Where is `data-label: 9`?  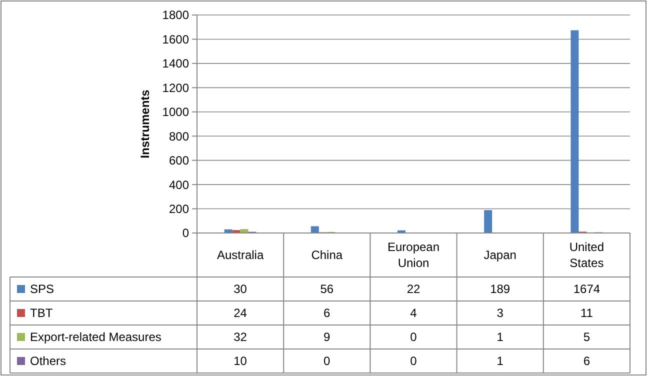 data-label: 9 is located at coordinates (327, 337).